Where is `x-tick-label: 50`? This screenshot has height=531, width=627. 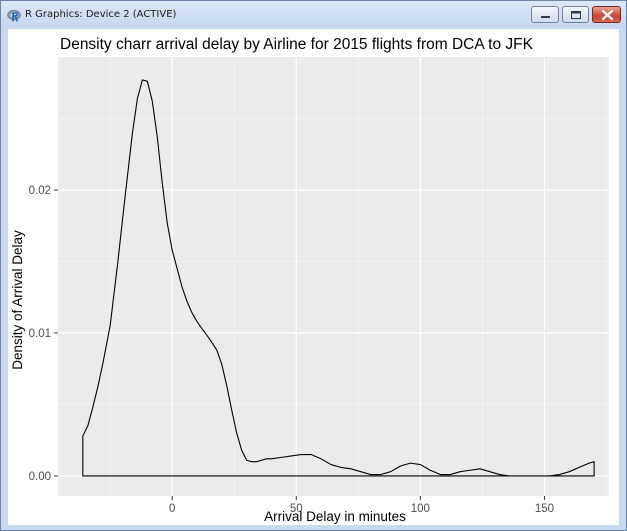 x-tick-label: 50 is located at coordinates (296, 509).